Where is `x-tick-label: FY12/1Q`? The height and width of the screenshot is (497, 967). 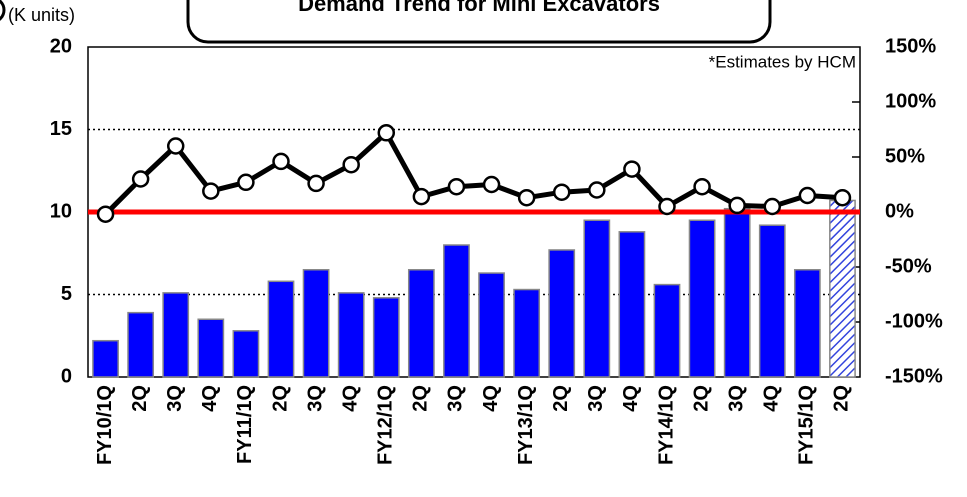 x-tick-label: FY12/1Q is located at coordinates (386, 425).